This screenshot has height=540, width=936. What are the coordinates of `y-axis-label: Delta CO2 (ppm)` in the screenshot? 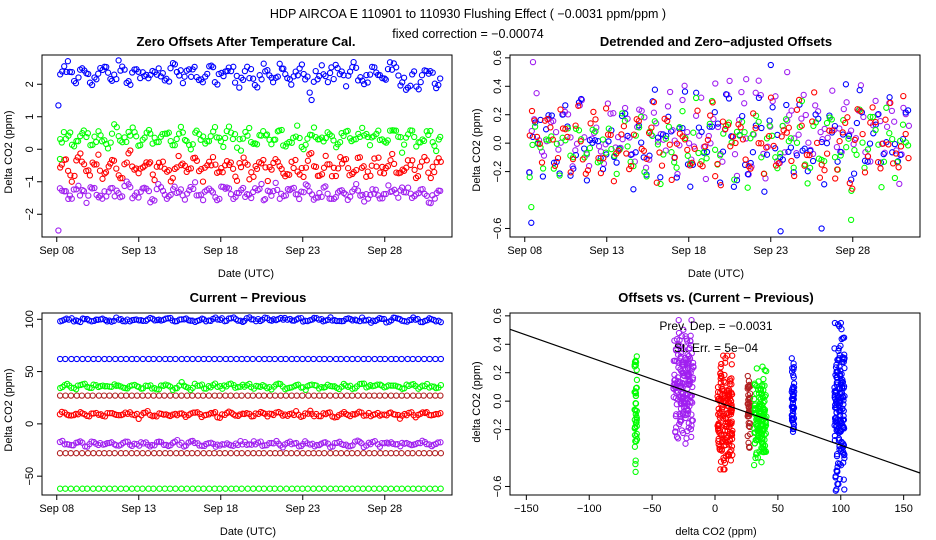 It's located at (9, 151).